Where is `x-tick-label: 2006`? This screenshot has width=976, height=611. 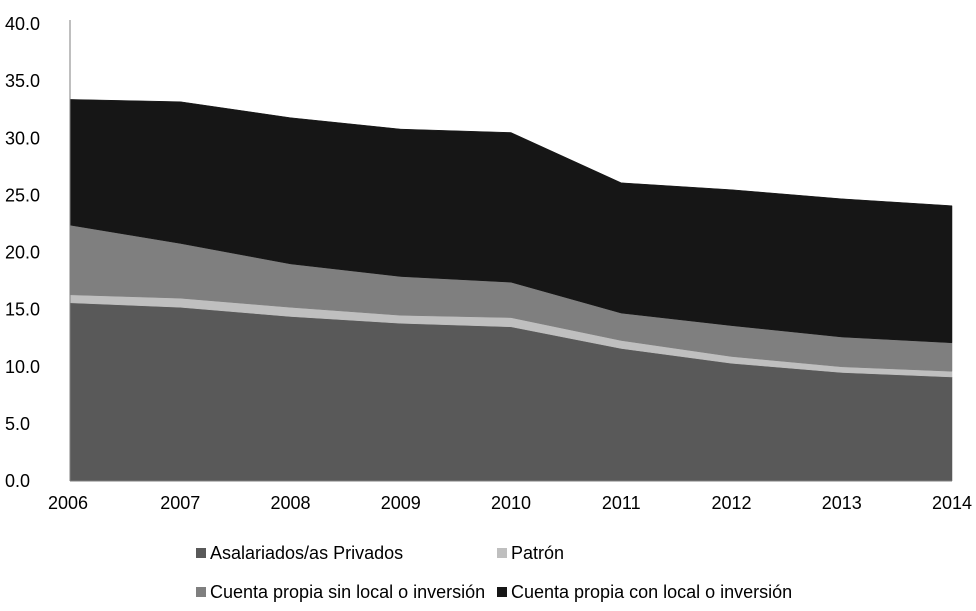 x-tick-label: 2006 is located at coordinates (68, 503).